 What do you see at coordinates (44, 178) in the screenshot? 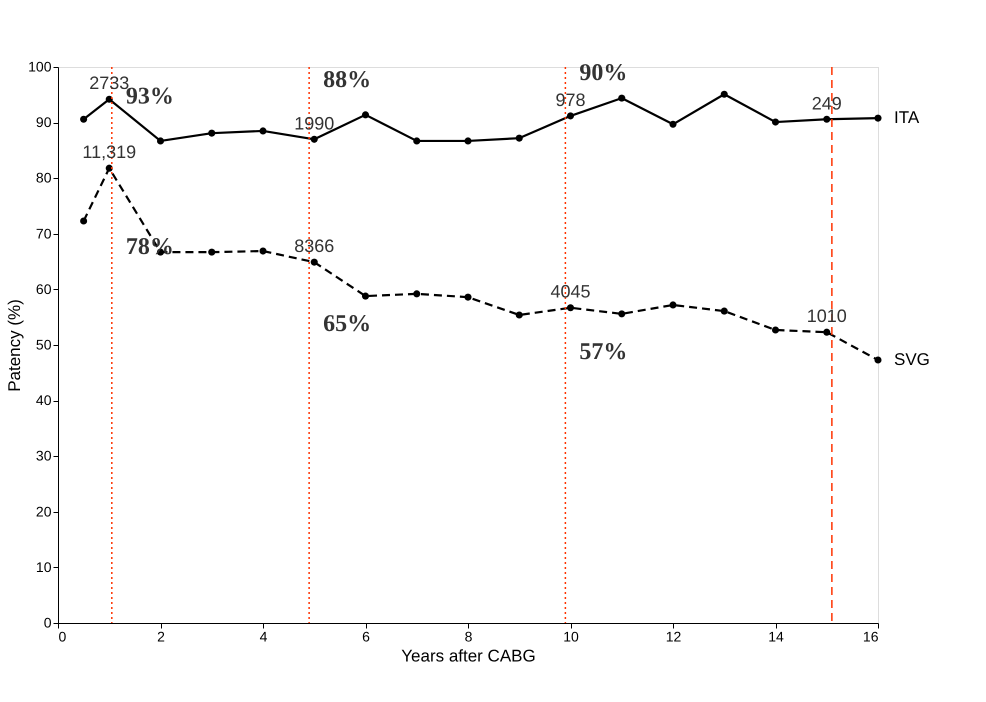
I see `y-tick-label: 80` at bounding box center [44, 178].